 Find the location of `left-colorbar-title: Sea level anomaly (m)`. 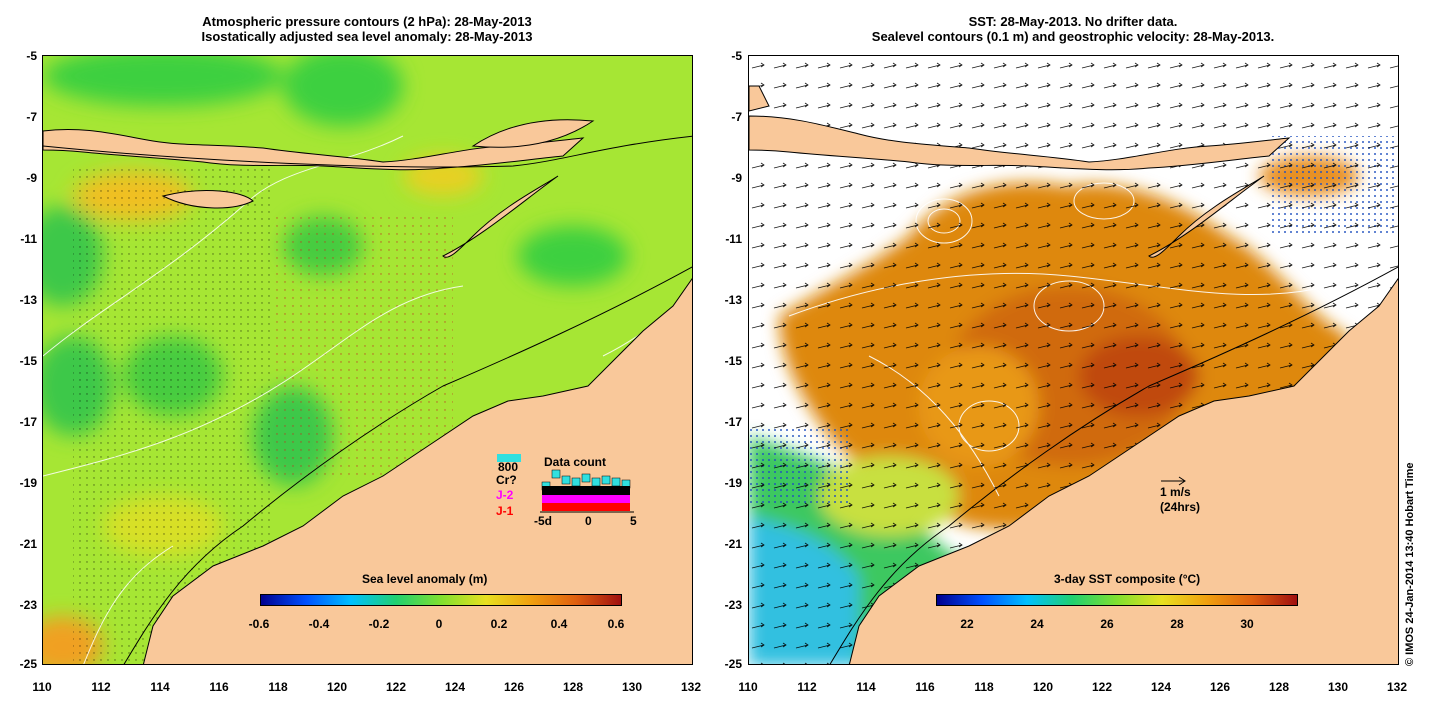

left-colorbar-title: Sea level anomaly (m) is located at coordinates (425, 579).